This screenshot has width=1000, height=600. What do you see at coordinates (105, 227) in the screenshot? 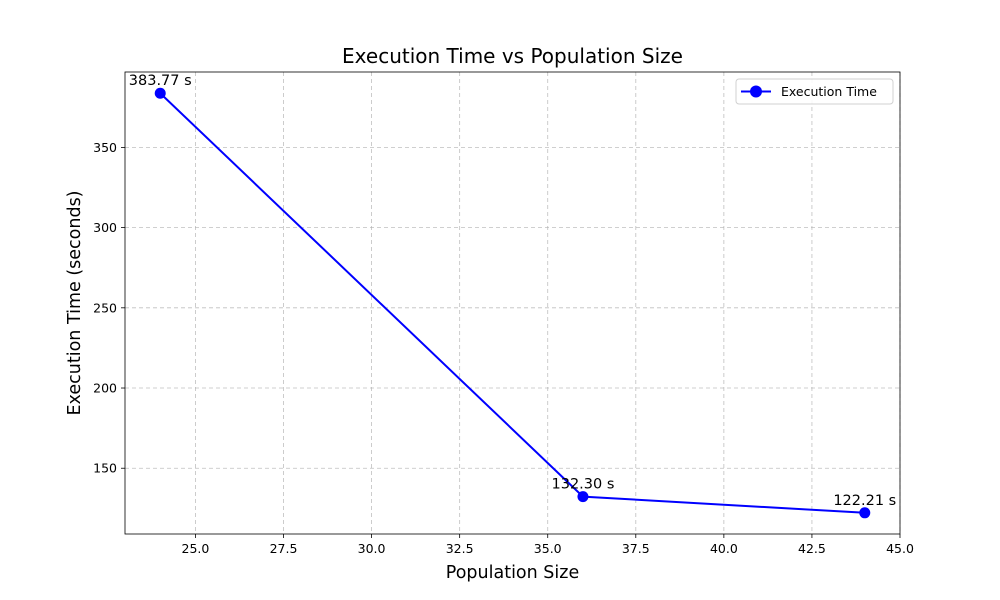
I see `y-tick-label: 300` at bounding box center [105, 227].